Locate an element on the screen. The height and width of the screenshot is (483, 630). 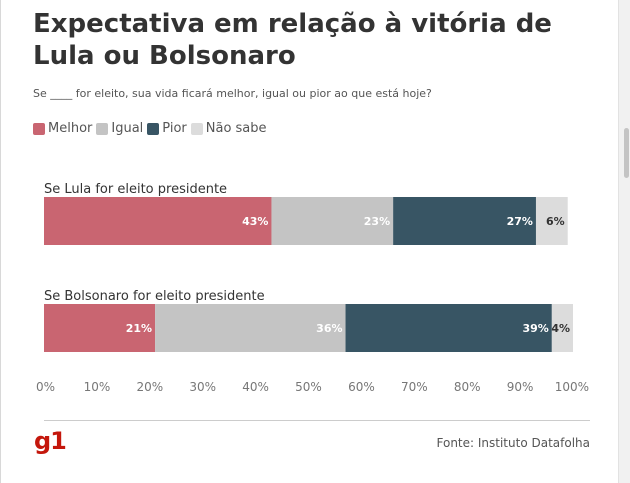
data-label-1-1: 36% is located at coordinates (329, 328).